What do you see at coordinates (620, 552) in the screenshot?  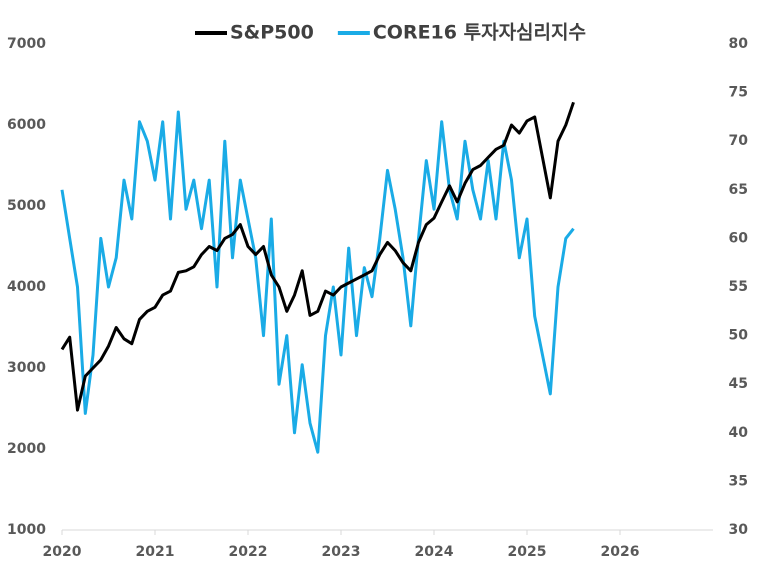 I see `x-tick-label: 2026` at bounding box center [620, 552].